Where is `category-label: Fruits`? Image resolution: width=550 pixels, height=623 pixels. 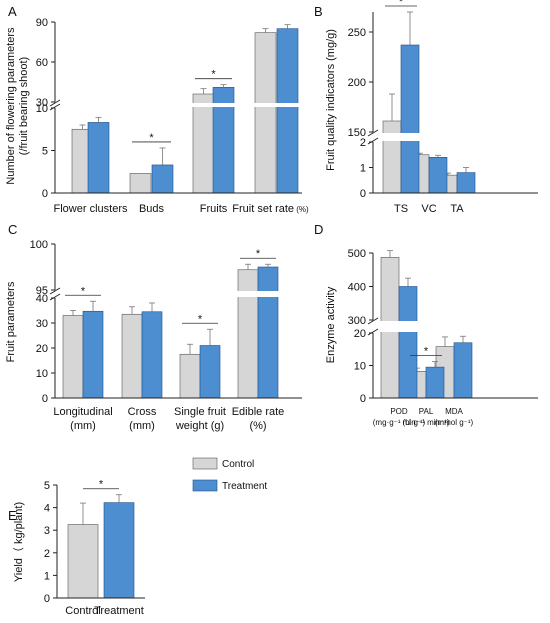
category-label: Fruits is located at coordinates (214, 209).